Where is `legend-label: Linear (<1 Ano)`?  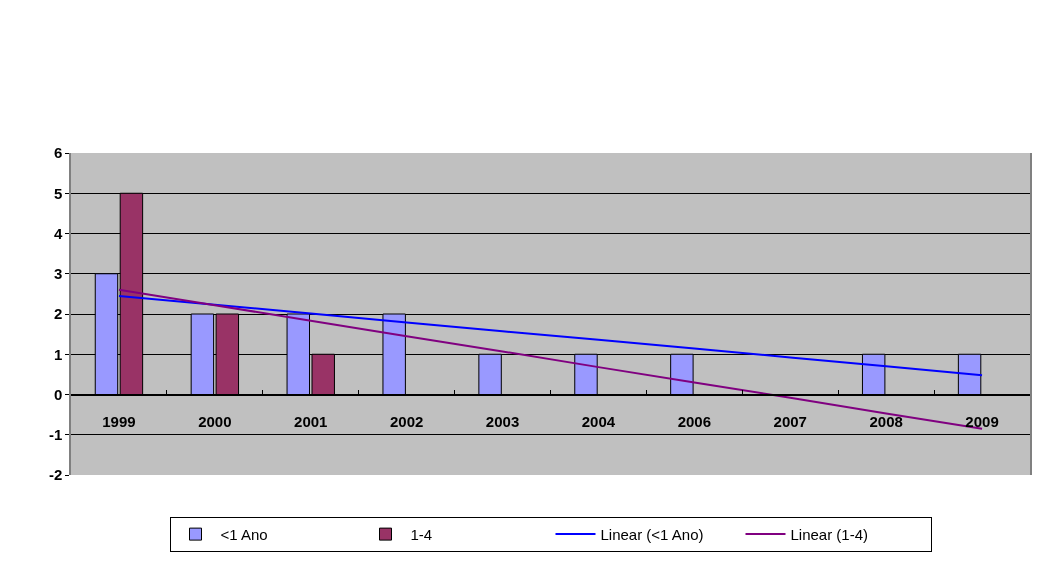 legend-label: Linear (<1 Ano) is located at coordinates (652, 534).